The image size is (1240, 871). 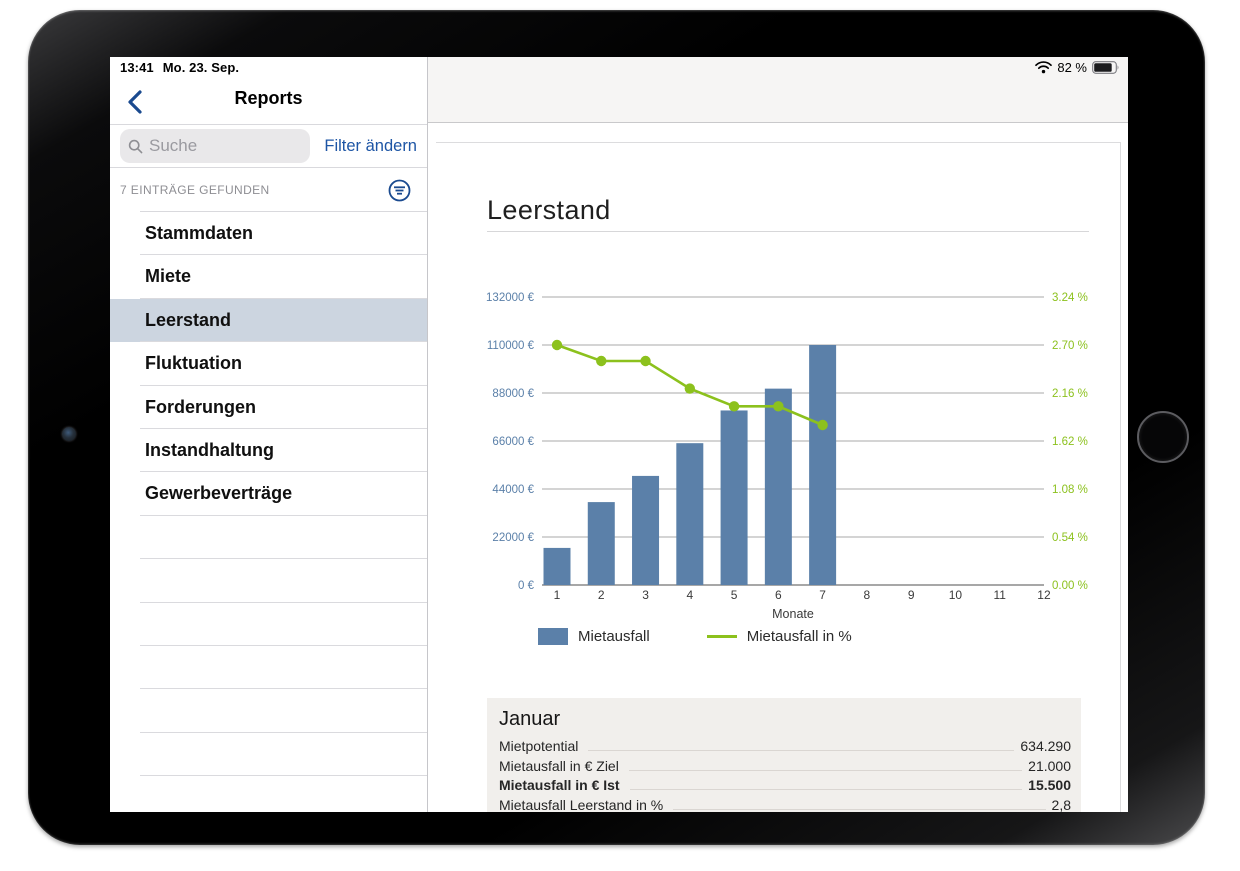 I want to click on results-count-row: 7 EINTRÄGE GEFUNDEN, so click(x=268, y=190).